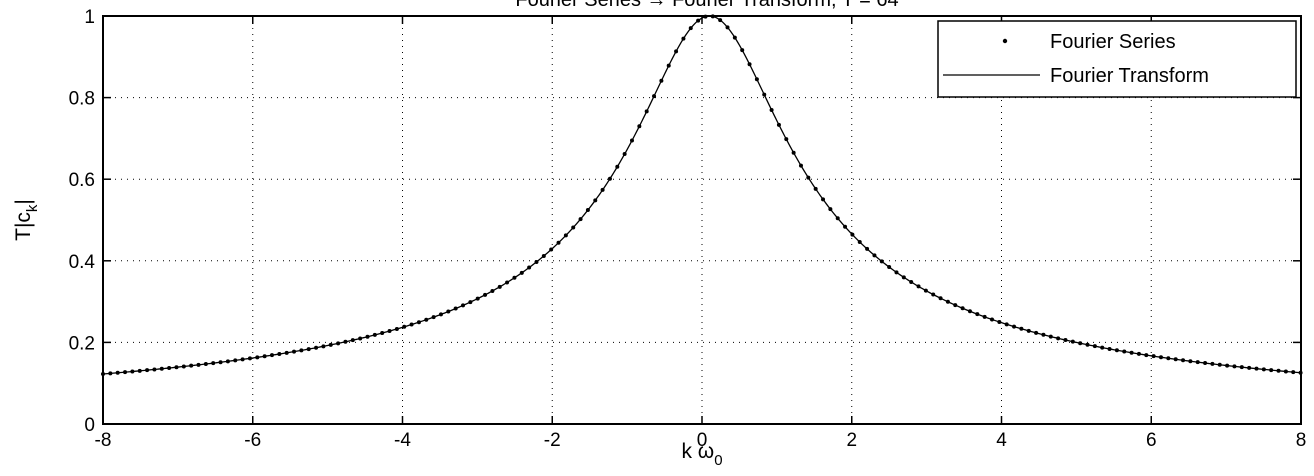 Image resolution: width=1314 pixels, height=476 pixels. Describe the element at coordinates (82, 343) in the screenshot. I see `y-tick-label: 0.2` at that location.